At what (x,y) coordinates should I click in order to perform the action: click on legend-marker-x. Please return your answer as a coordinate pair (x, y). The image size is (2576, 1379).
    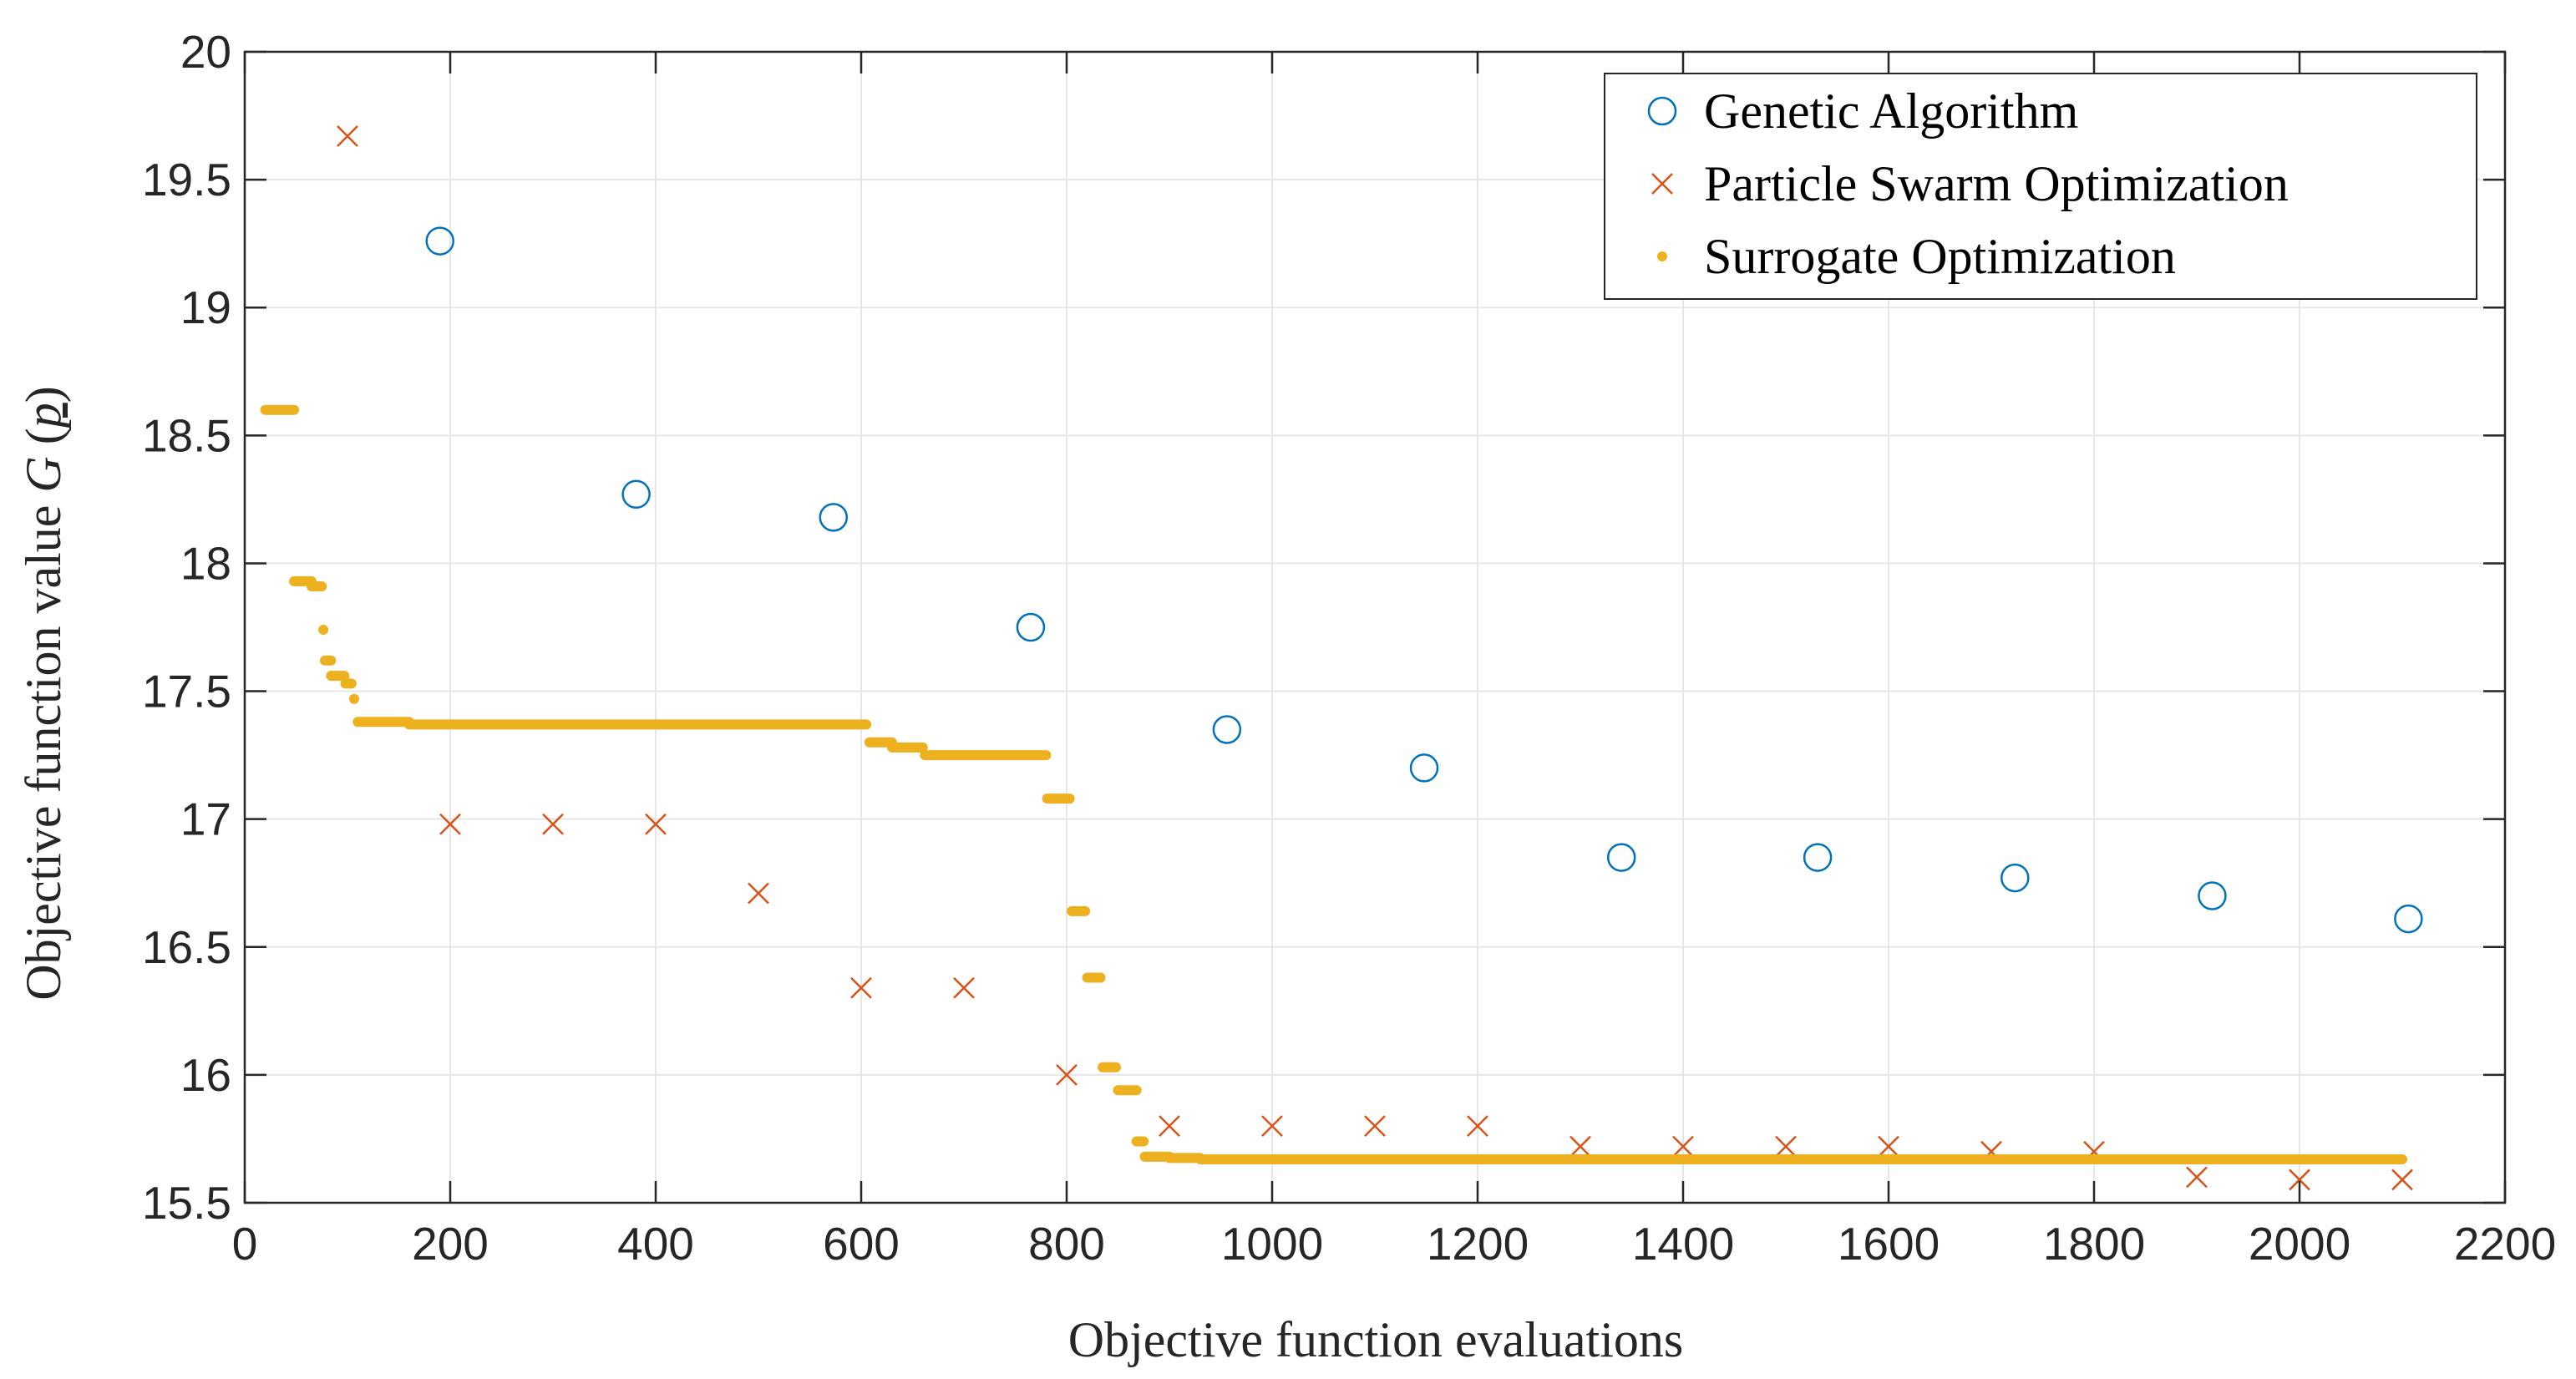
    Looking at the image, I should click on (1662, 184).